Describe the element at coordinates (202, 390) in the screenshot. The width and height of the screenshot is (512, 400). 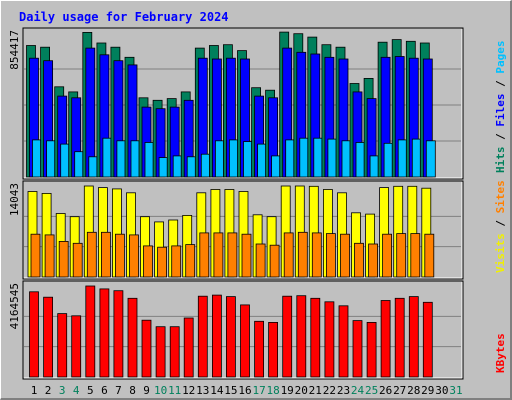
I see `x-tick-day-13: 13` at that location.